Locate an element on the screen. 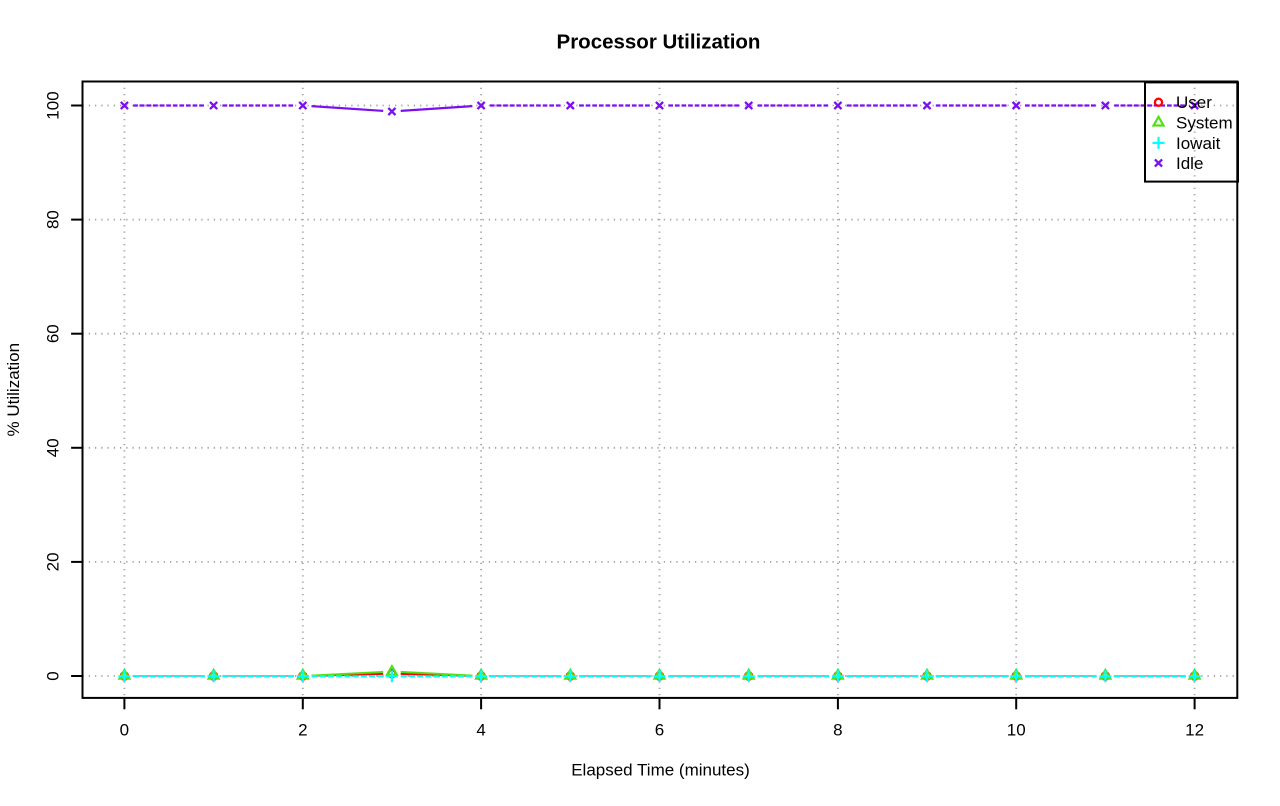 Image resolution: width=1280 pixels, height=806 pixels. svg-text: 60 is located at coordinates (53, 333).